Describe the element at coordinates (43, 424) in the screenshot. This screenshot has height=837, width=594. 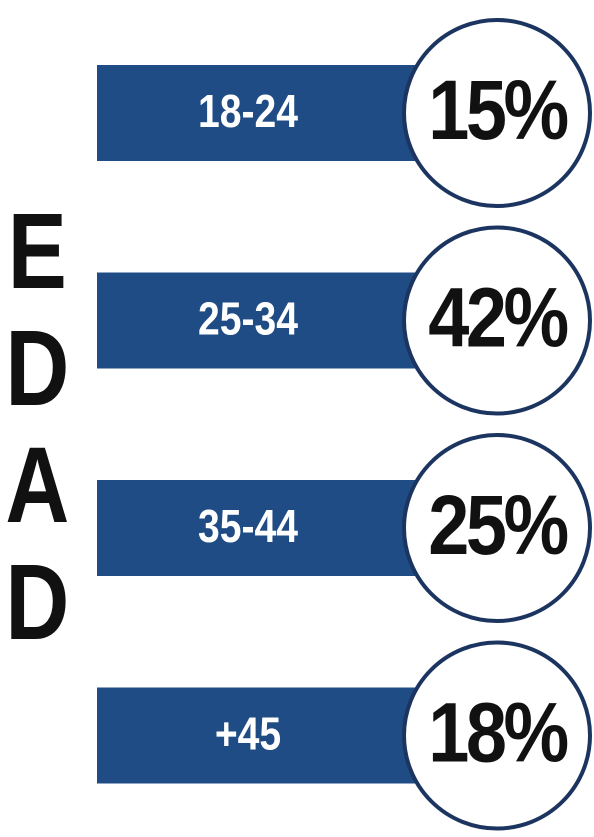
I see `title: EDAD` at that location.